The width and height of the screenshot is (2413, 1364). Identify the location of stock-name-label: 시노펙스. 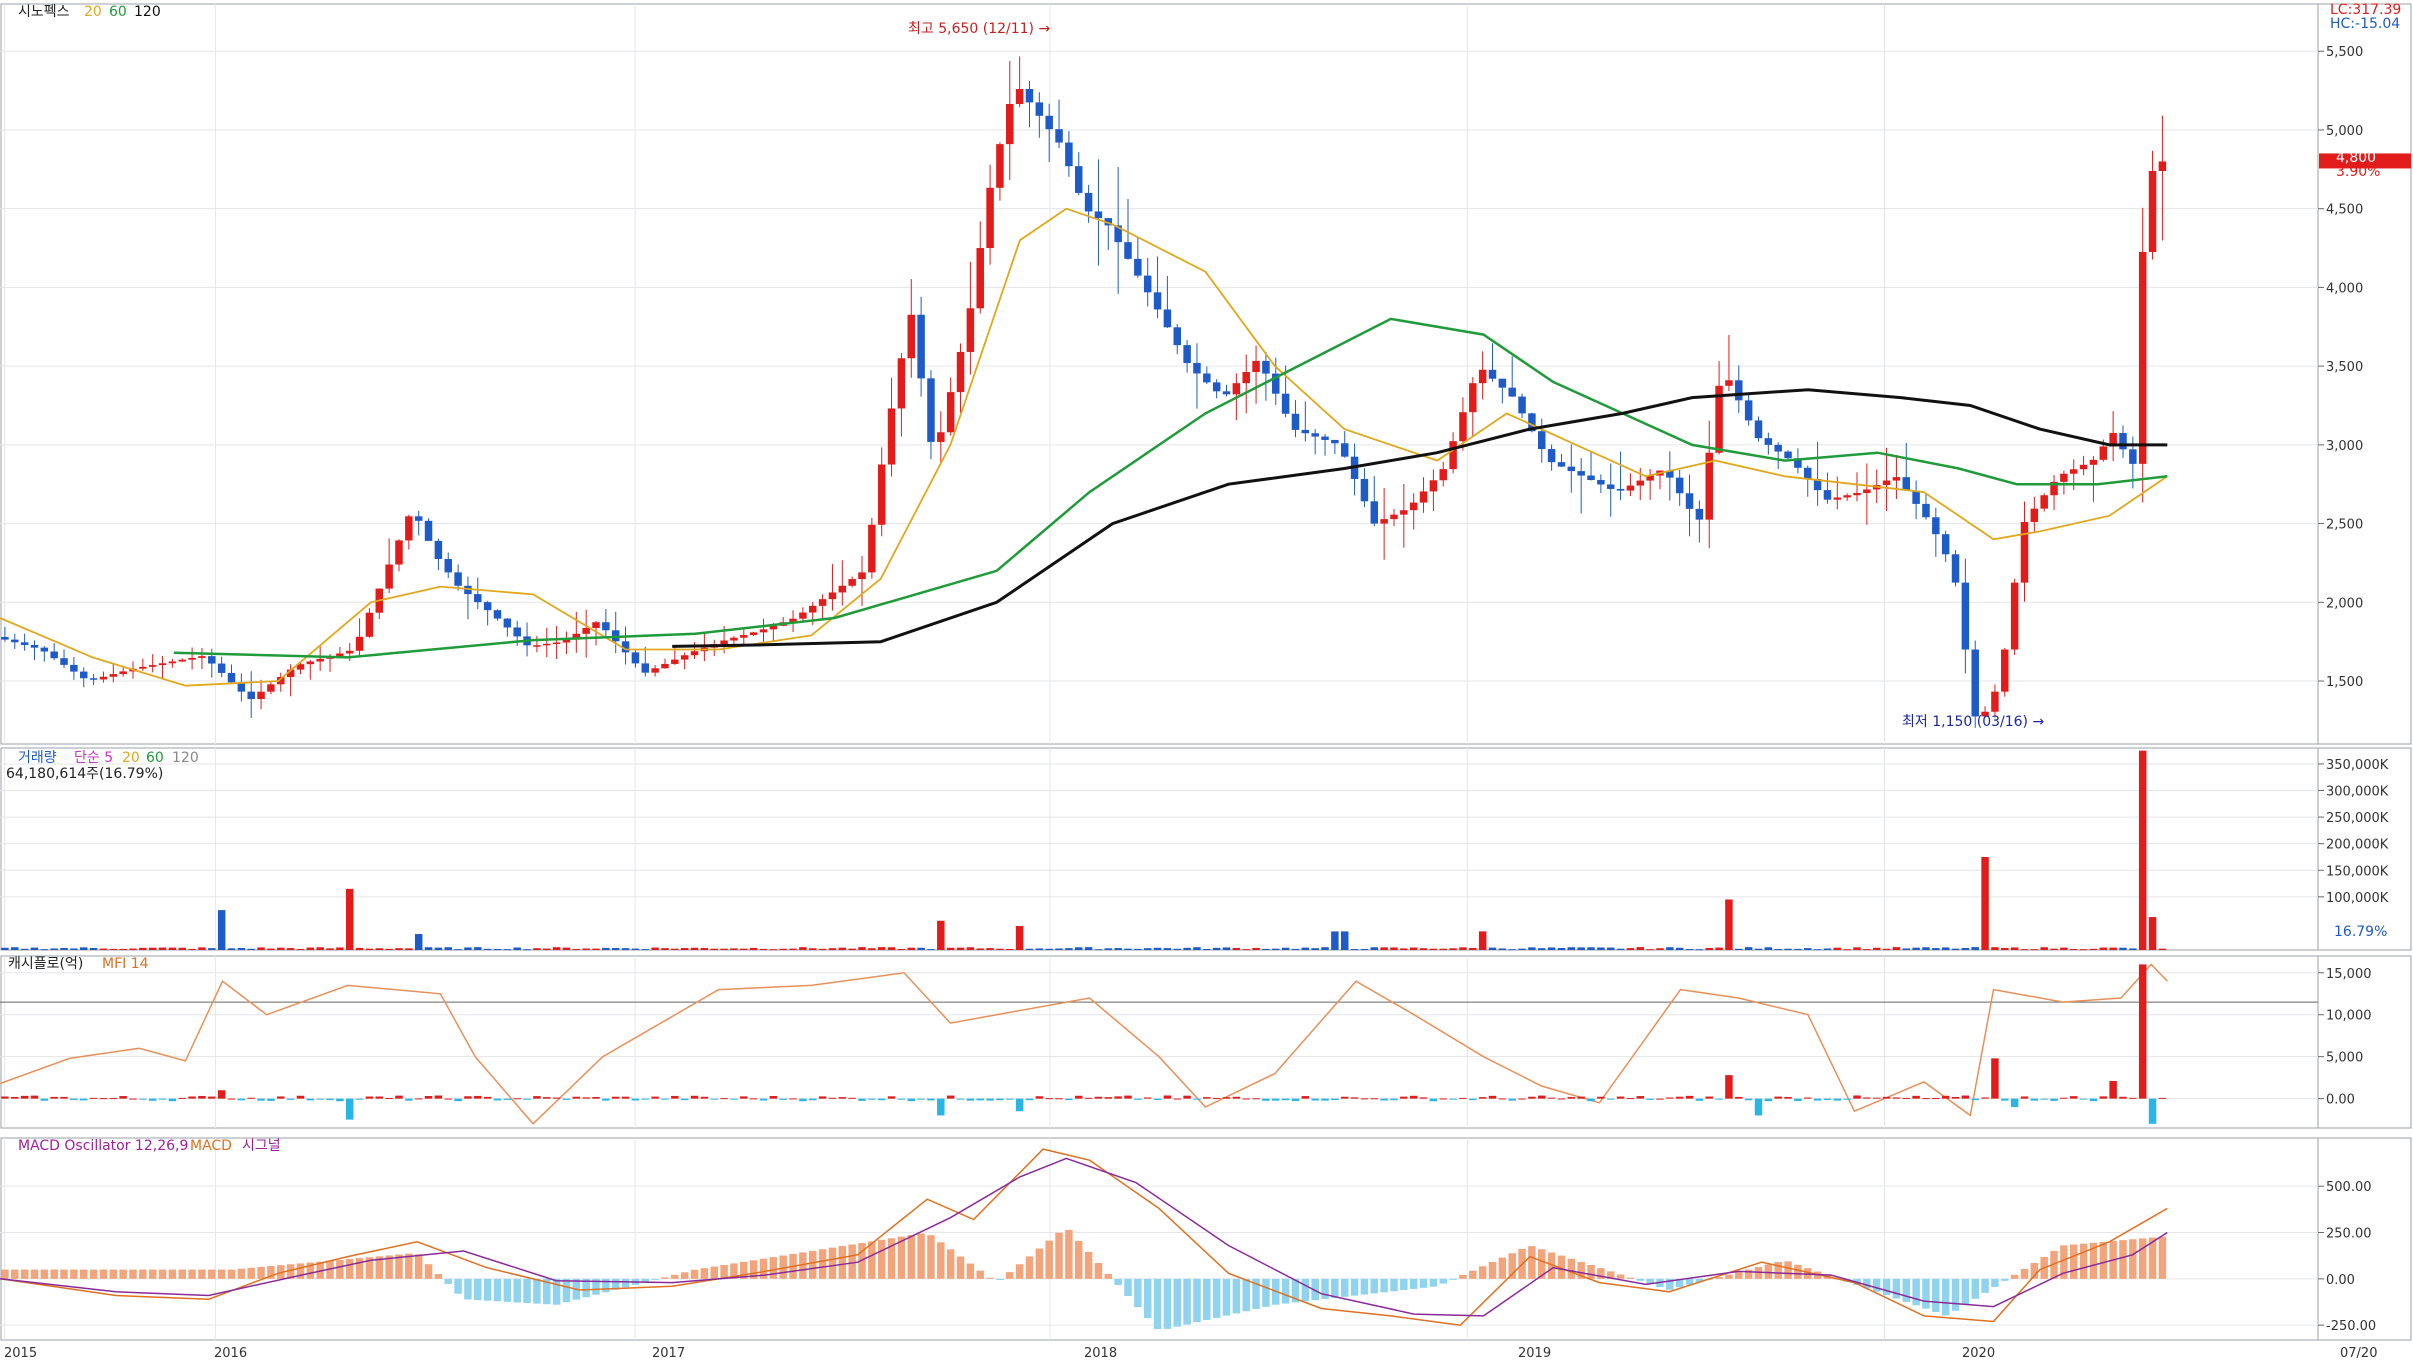
(44, 12).